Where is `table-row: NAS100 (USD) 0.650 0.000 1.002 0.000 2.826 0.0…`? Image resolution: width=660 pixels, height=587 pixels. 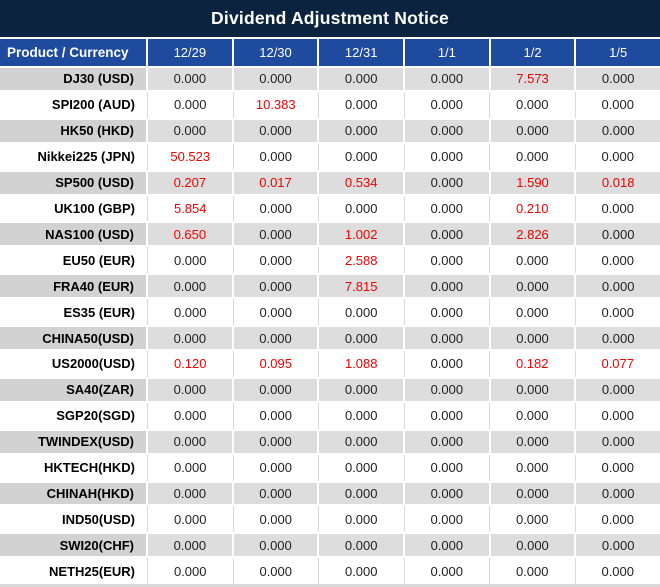 table-row: NAS100 (USD) 0.650 0.000 1.002 0.000 2.826 0.0… is located at coordinates (330, 234).